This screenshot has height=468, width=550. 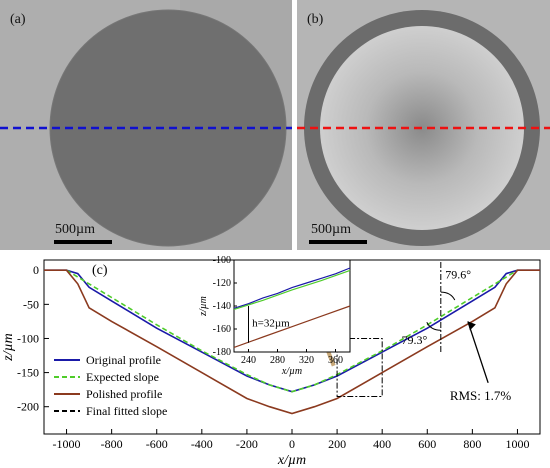 I want to click on angle-top-arc, so click(x=448, y=296).